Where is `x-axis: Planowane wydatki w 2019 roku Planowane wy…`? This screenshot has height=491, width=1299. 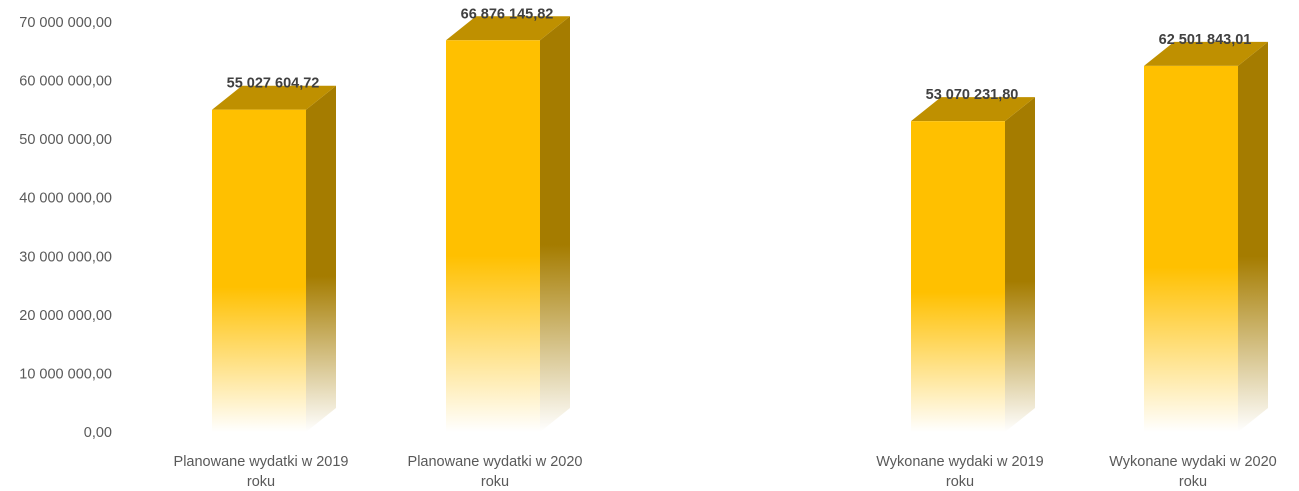 x-axis: Planowane wydatki w 2019 roku Planowane wy… is located at coordinates (725, 472).